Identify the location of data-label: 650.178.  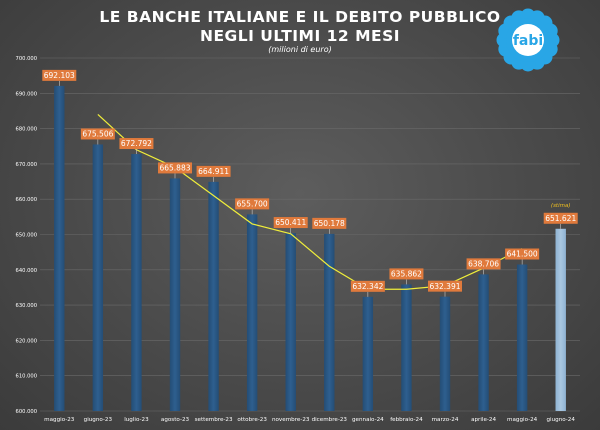
(329, 223).